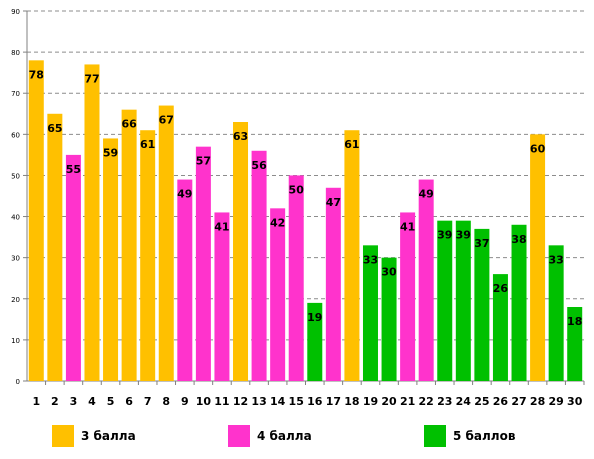  Describe the element at coordinates (54, 128) in the screenshot. I see `bar-value-label: 65` at that location.